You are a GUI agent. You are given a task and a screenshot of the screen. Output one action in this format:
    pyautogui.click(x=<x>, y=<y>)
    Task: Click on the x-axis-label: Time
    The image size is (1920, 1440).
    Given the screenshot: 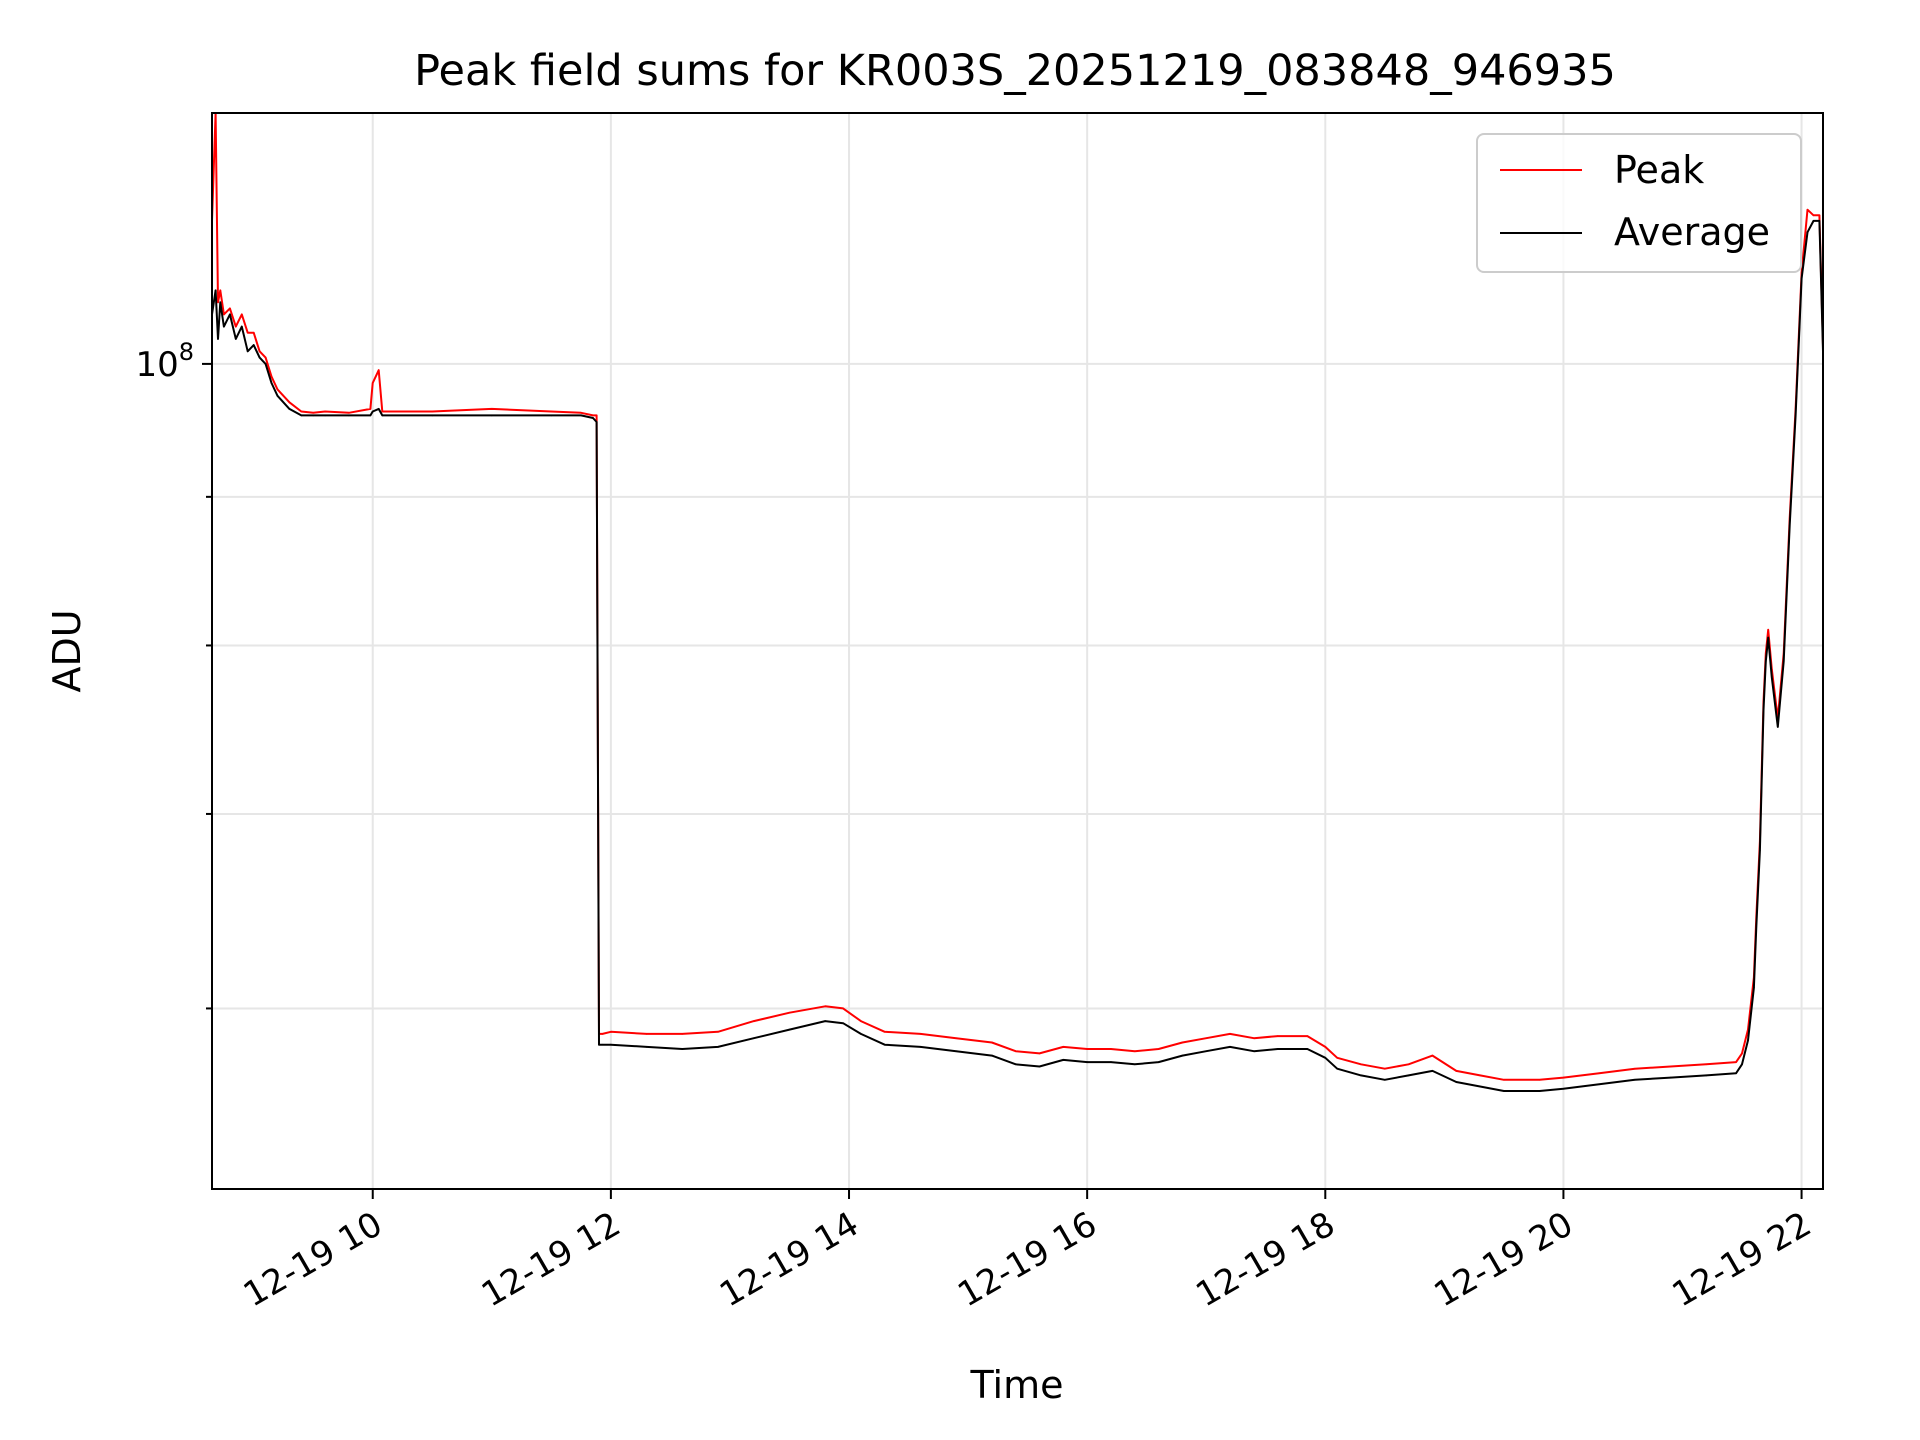 What is the action you would take?
    pyautogui.click(x=1017, y=1385)
    